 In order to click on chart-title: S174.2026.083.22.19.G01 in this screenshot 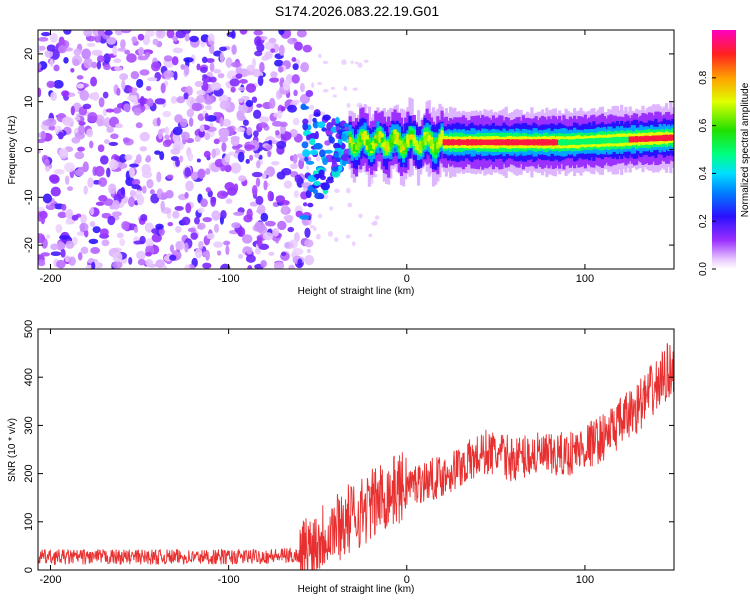, I will do `click(357, 11)`.